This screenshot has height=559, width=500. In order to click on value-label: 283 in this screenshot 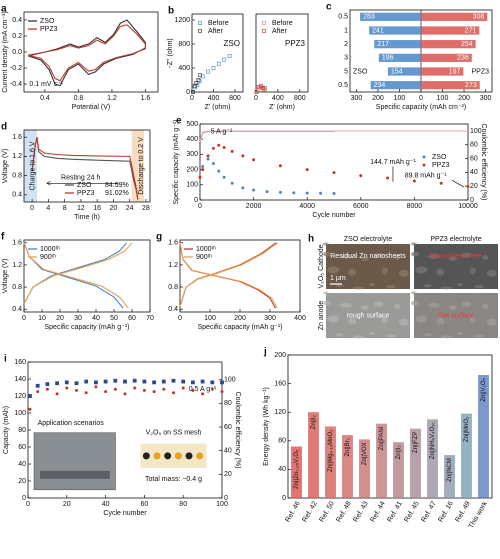, I will do `click(369, 17)`.